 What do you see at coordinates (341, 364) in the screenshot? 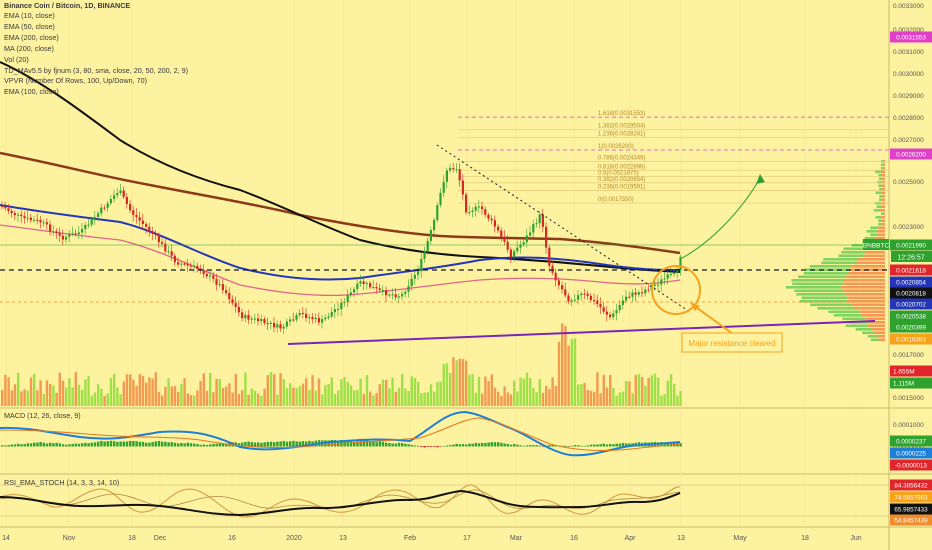
I see `volume-bars` at bounding box center [341, 364].